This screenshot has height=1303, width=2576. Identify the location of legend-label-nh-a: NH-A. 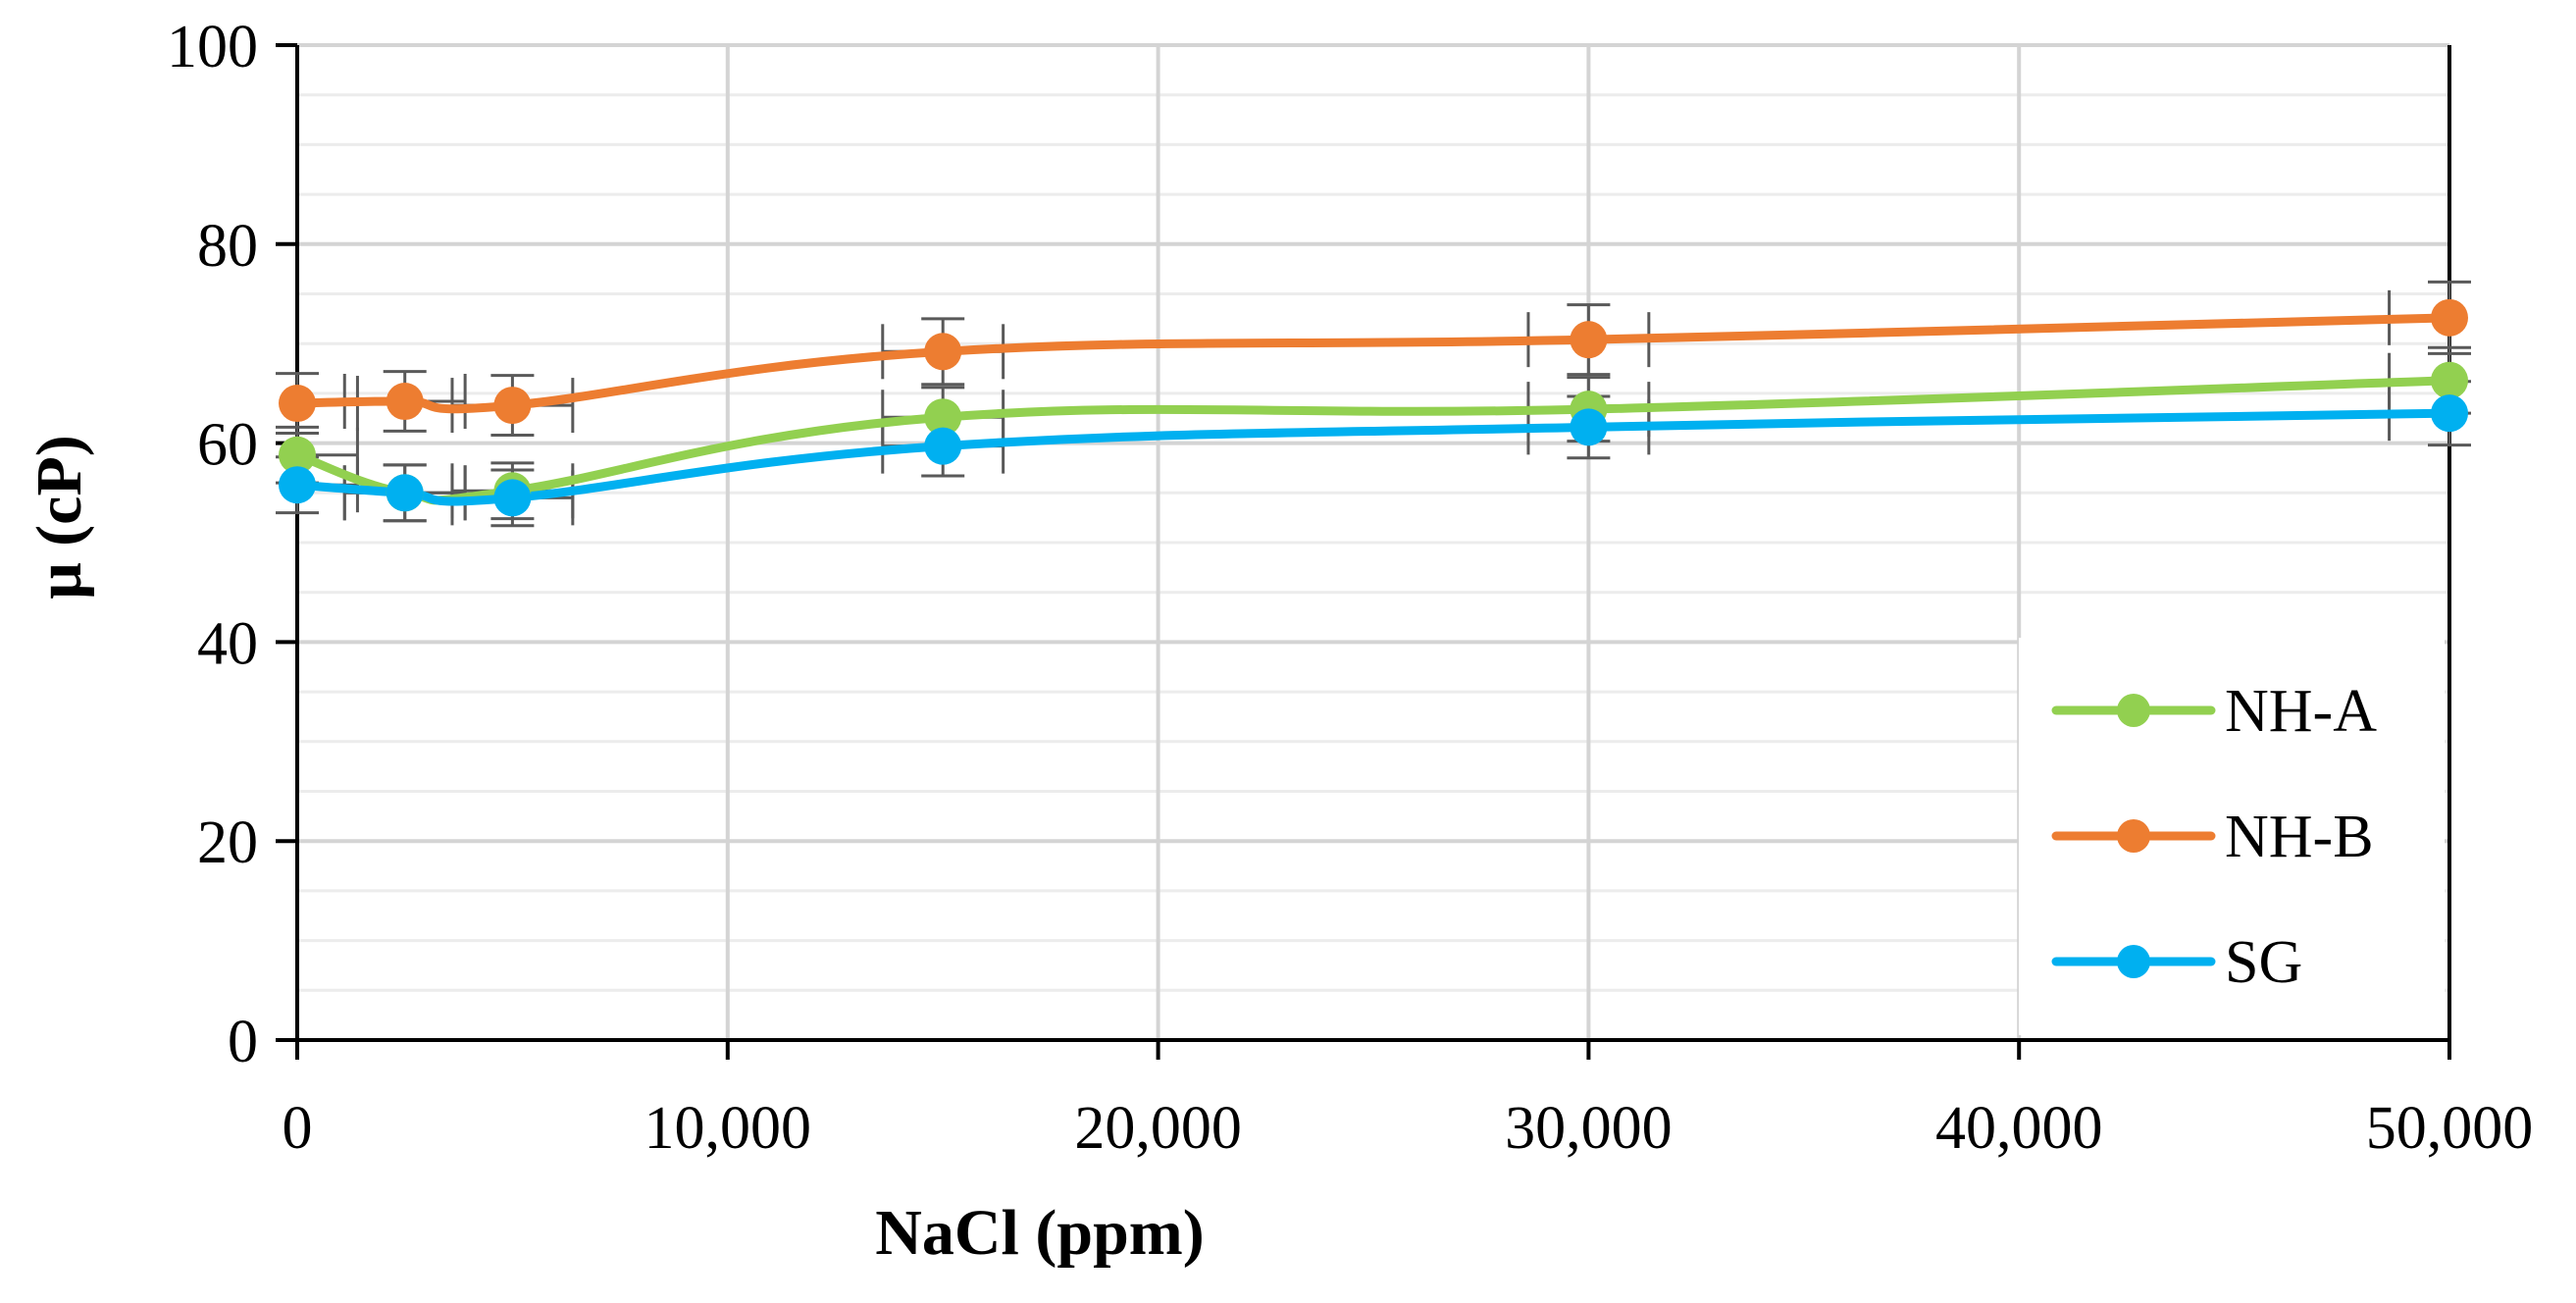
(2301, 711).